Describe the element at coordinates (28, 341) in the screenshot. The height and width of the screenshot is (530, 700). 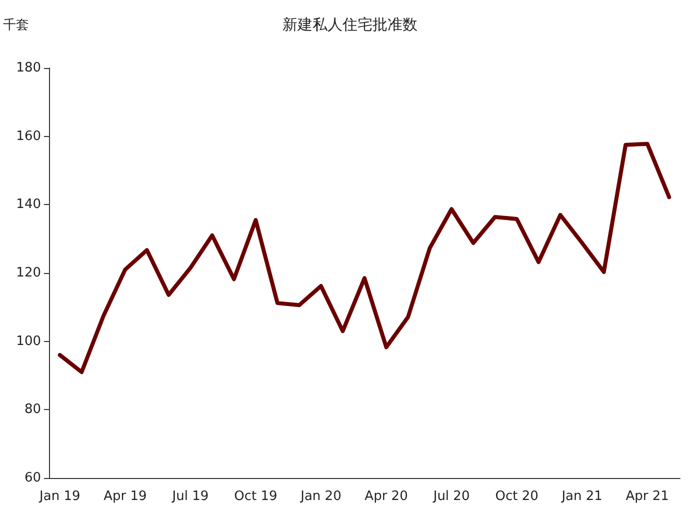
I see `y-tick-label: 100` at that location.